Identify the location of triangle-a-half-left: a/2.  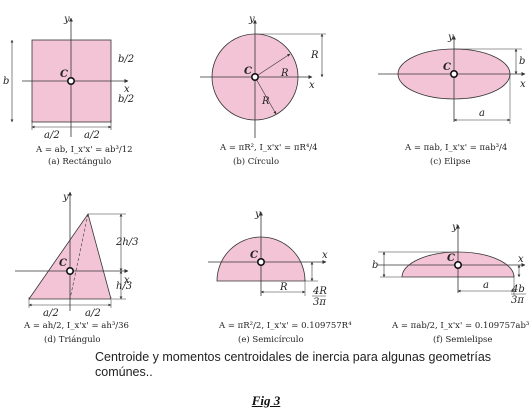
(51, 313).